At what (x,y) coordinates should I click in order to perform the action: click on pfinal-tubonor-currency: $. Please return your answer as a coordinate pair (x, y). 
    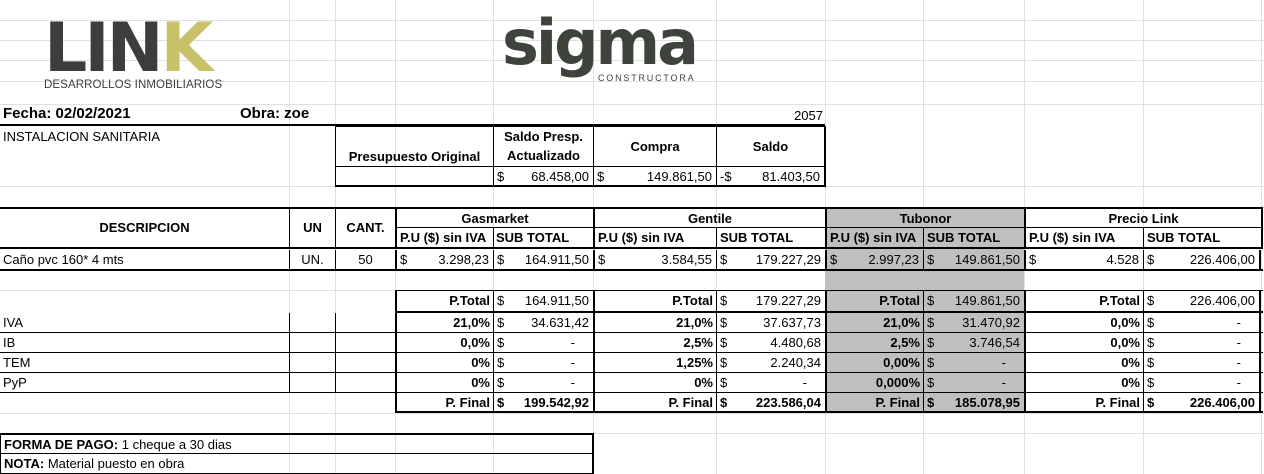
    Looking at the image, I should click on (931, 402).